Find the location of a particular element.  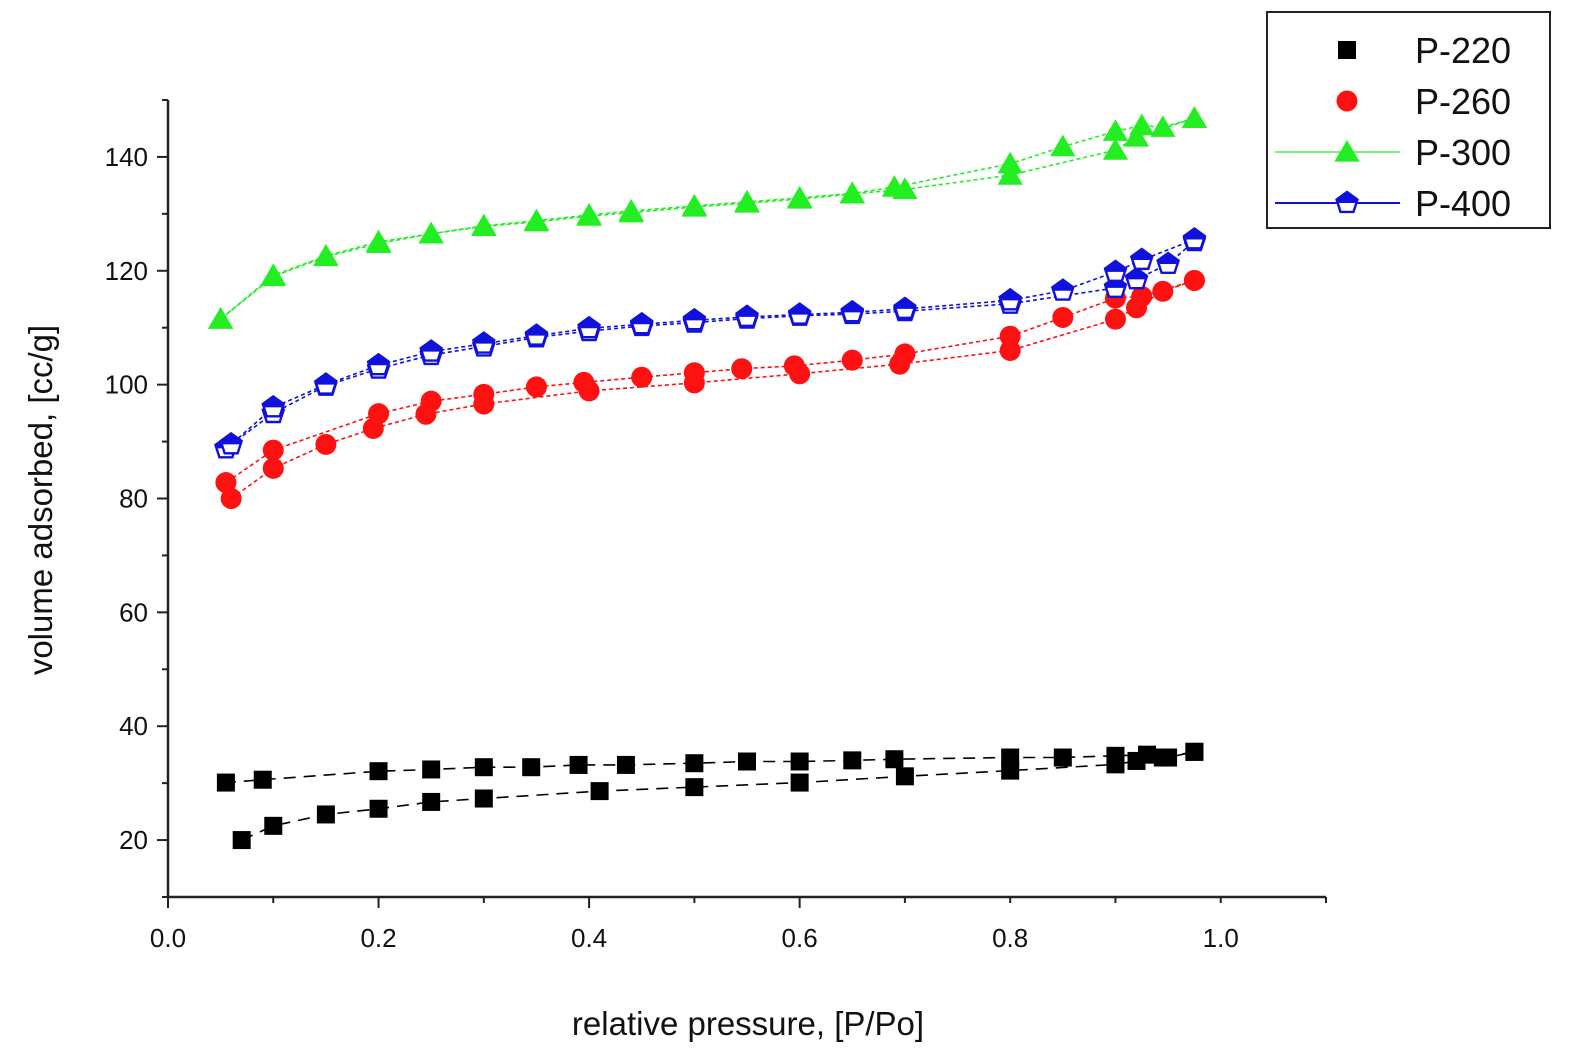

y-tick-label: 60 is located at coordinates (133, 612).